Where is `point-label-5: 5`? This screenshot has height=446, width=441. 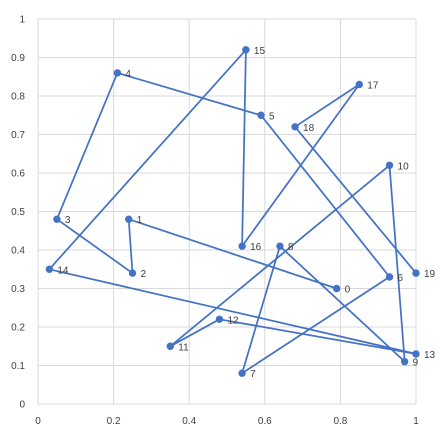
point-label-5: 5 is located at coordinates (272, 116).